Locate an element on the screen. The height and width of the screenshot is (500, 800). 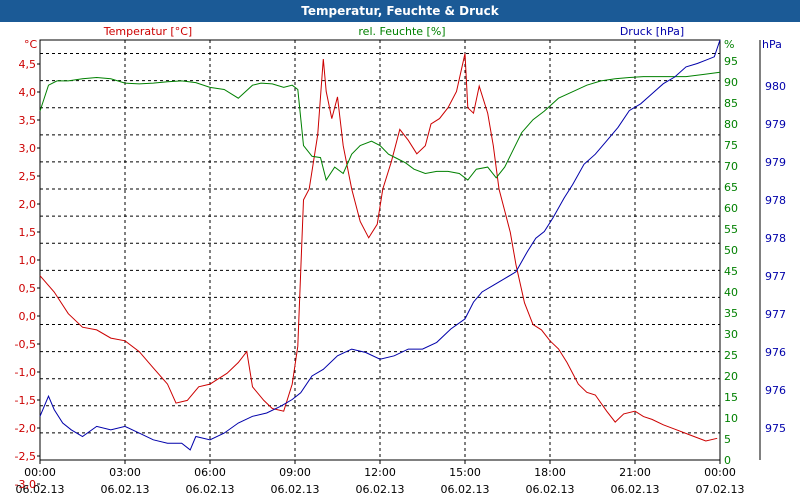
humidity-tick-label: 65 is located at coordinates (731, 187).